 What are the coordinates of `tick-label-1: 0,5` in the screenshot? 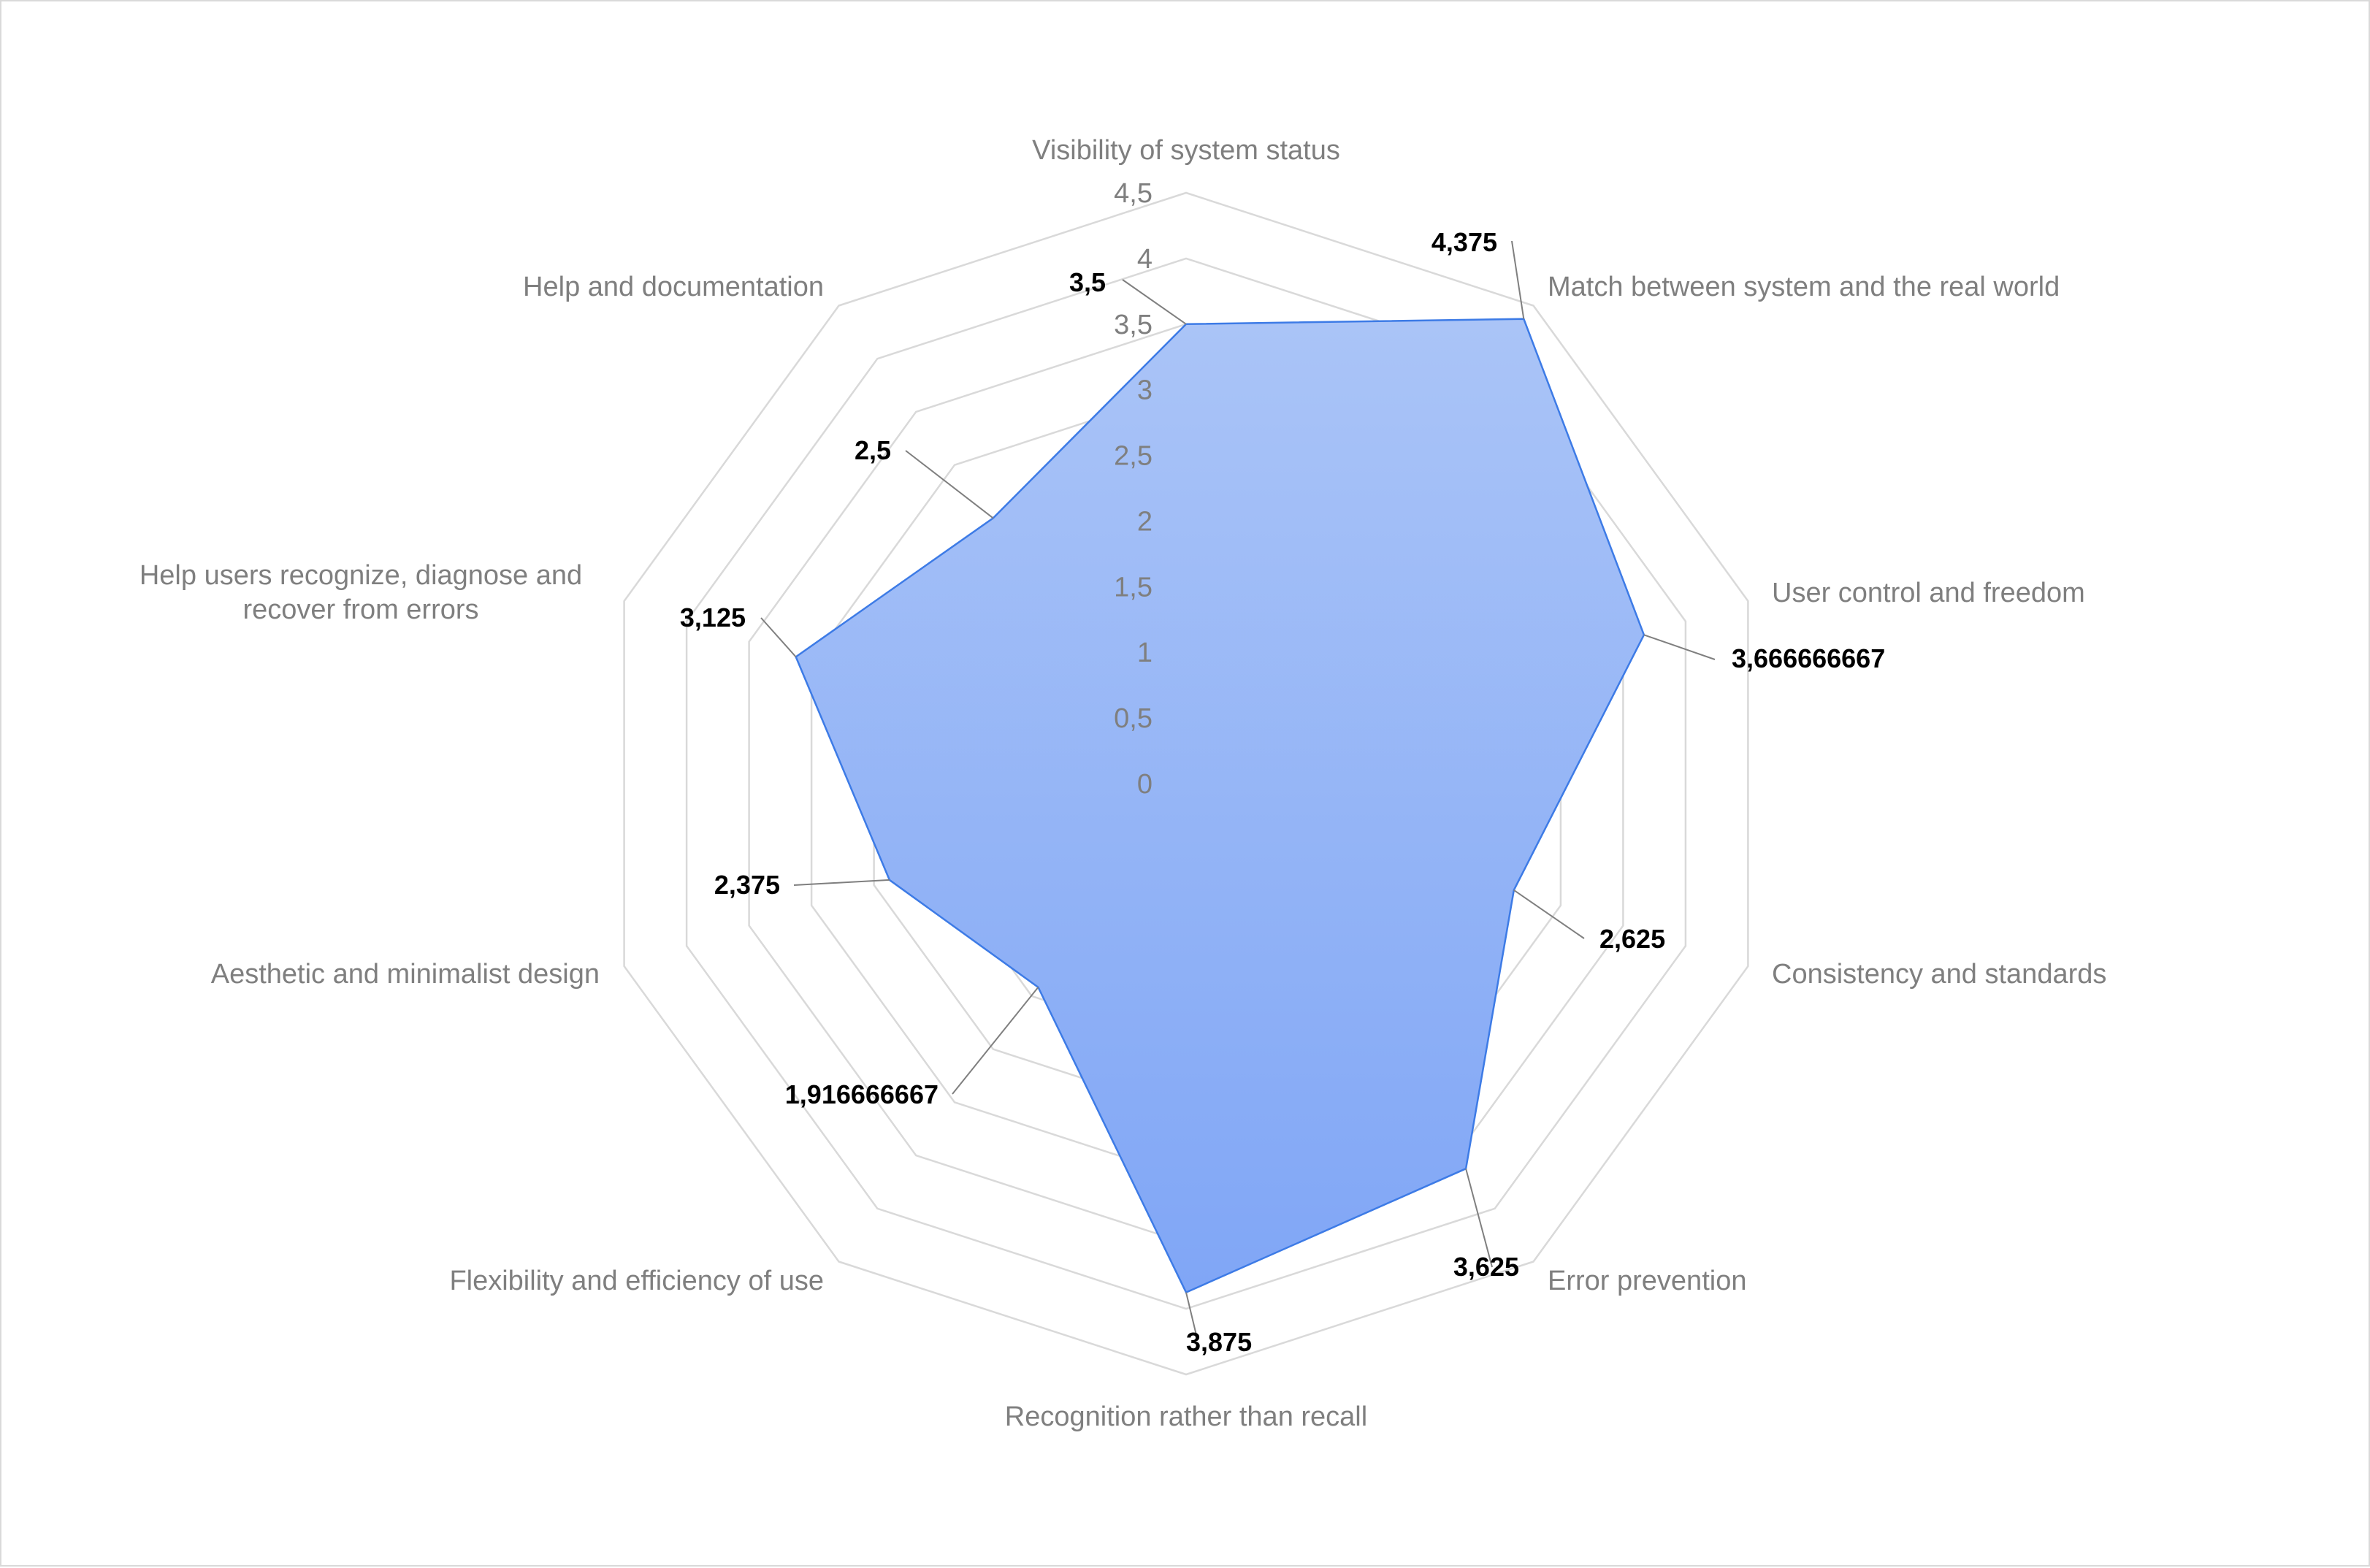 It's located at (1133, 718).